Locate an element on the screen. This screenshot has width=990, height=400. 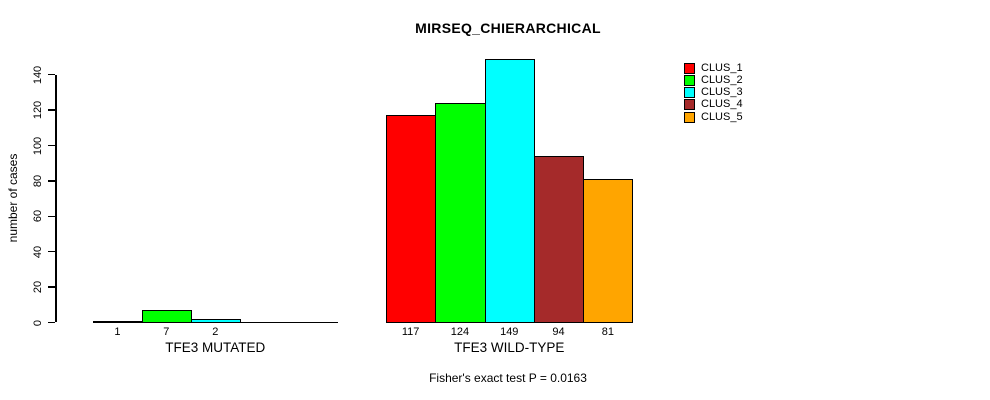
legend-label: CLUS_5 is located at coordinates (722, 116).